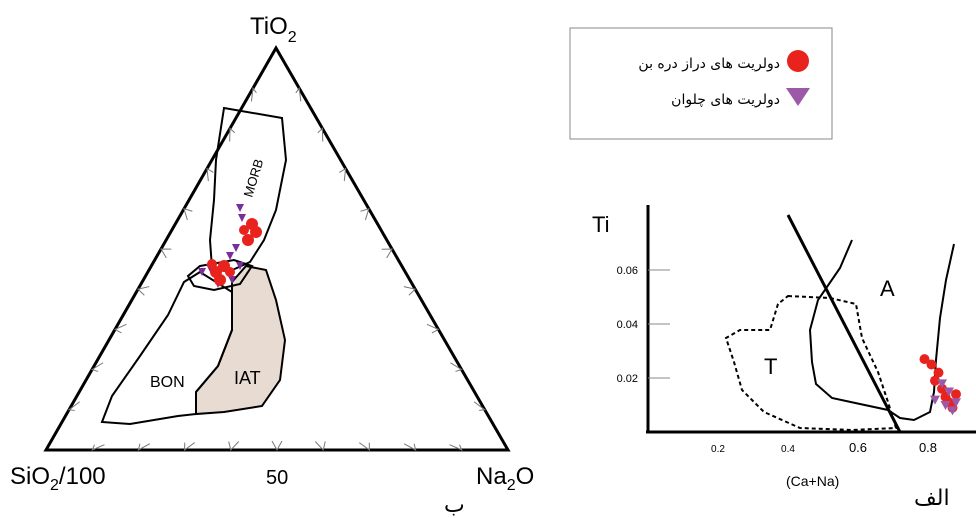 The width and height of the screenshot is (976, 518). What do you see at coordinates (643, 325) in the screenshot?
I see `y-ticks: 0.06 0.04 0.02` at bounding box center [643, 325].